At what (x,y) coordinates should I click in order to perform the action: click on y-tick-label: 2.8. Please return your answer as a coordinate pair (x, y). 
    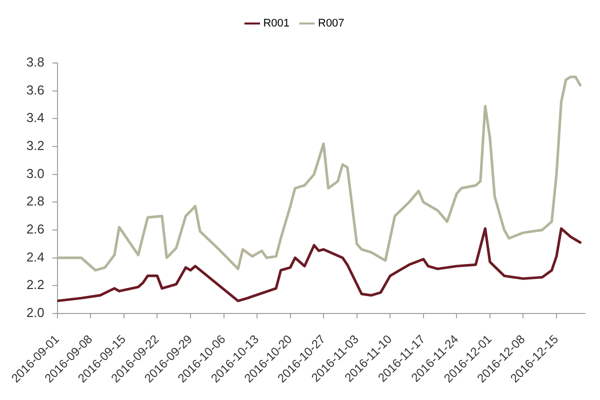
    Looking at the image, I should click on (35, 201).